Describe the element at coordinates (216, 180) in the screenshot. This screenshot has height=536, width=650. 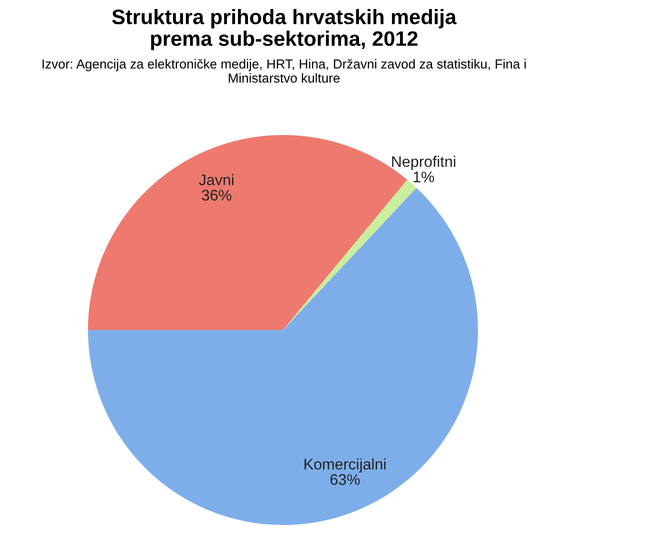
I see `slice-label: Javni` at that location.